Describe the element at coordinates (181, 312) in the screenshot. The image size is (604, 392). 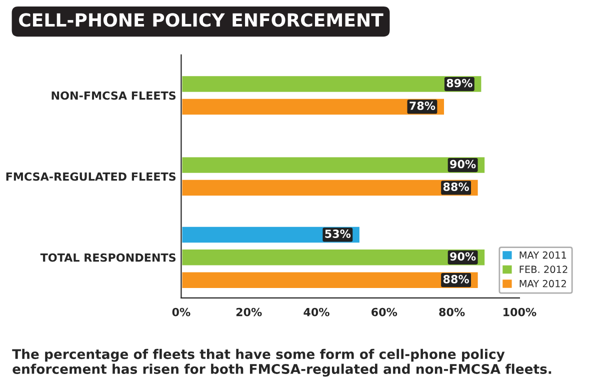
I see `x-tick-label: 0%` at that location.